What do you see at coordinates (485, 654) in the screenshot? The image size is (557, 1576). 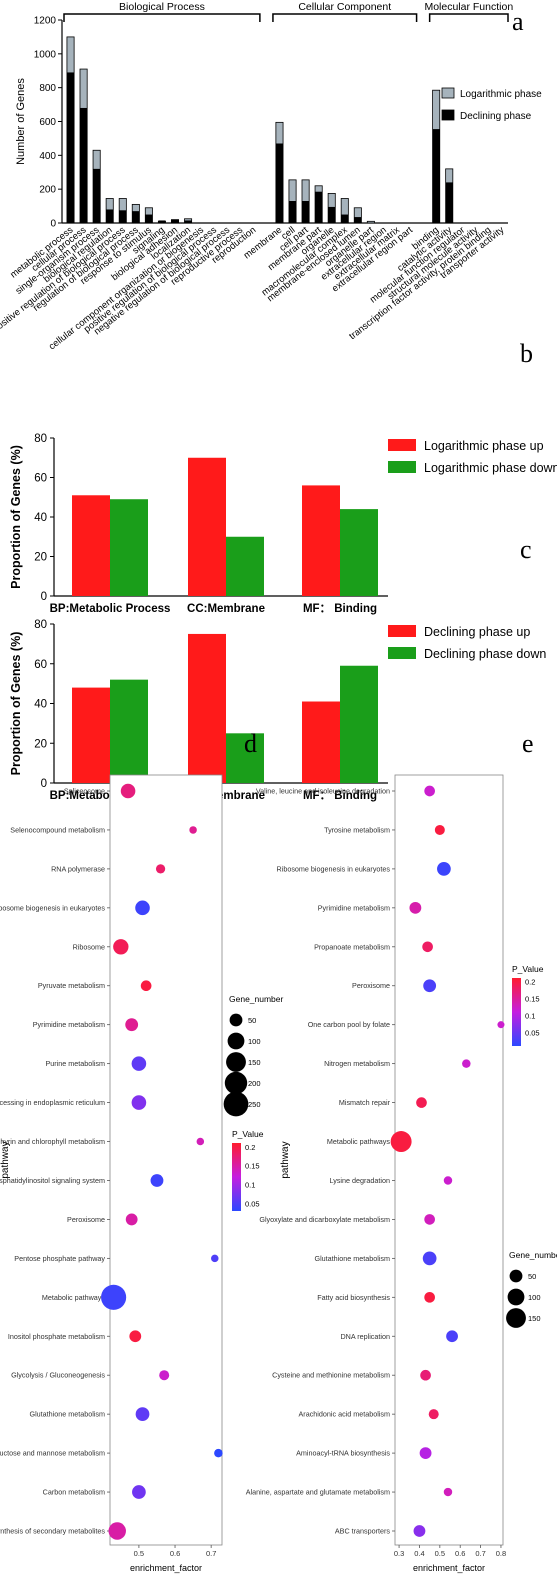 I see `legend-label: Declining phase down` at bounding box center [485, 654].